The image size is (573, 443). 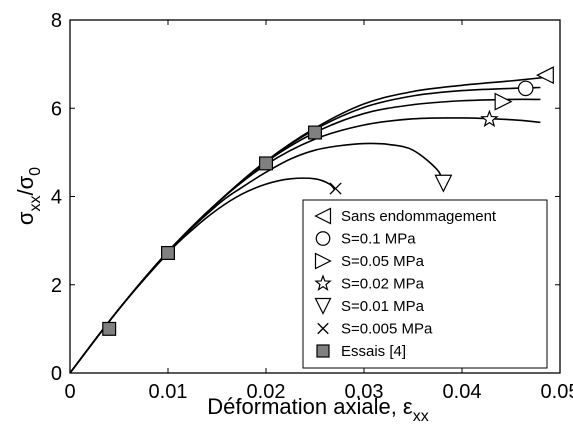 I want to click on x-axis-label-sub: xx, so click(x=421, y=416).